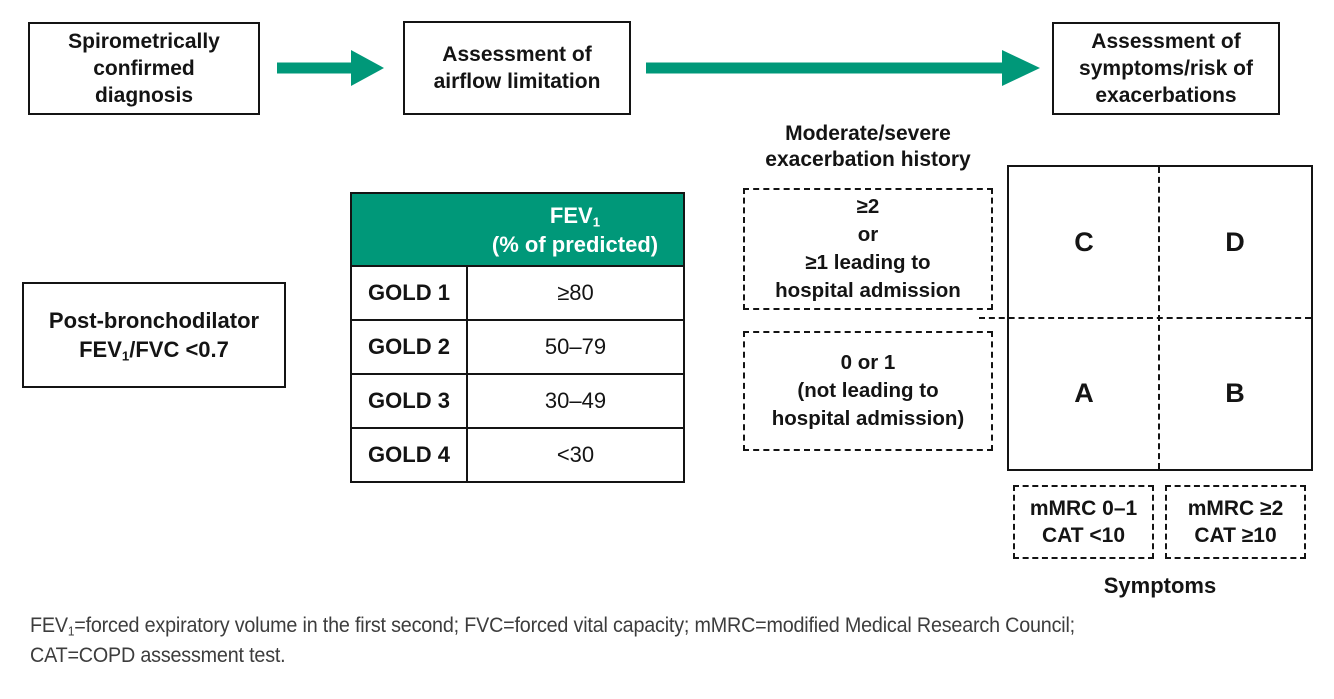 Image resolution: width=1334 pixels, height=699 pixels. Describe the element at coordinates (154, 320) in the screenshot. I see `criteria-line: Post-bronchodilator` at that location.